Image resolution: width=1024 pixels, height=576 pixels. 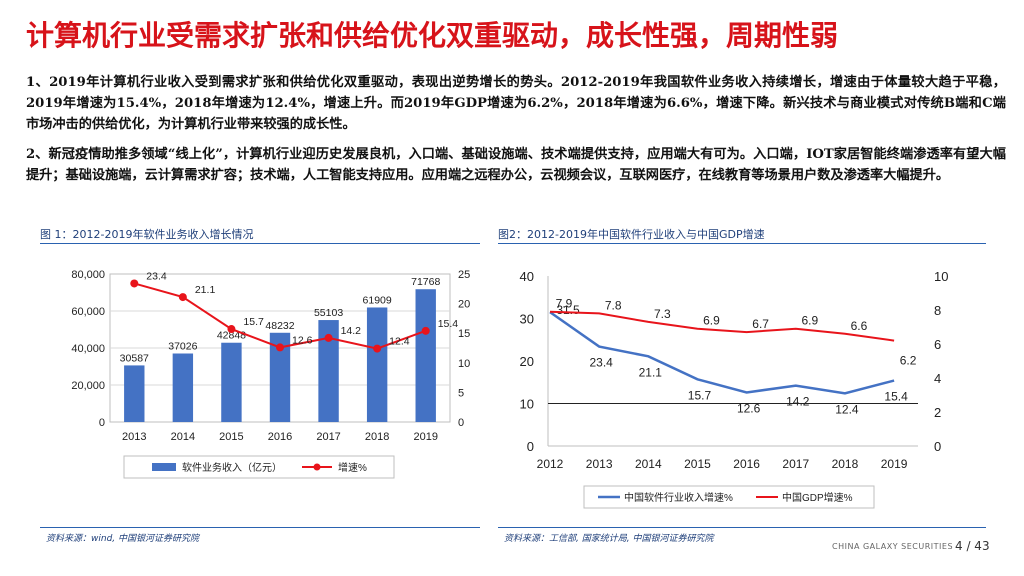 I want to click on legend-line-label: 增速%, so click(x=352, y=467).